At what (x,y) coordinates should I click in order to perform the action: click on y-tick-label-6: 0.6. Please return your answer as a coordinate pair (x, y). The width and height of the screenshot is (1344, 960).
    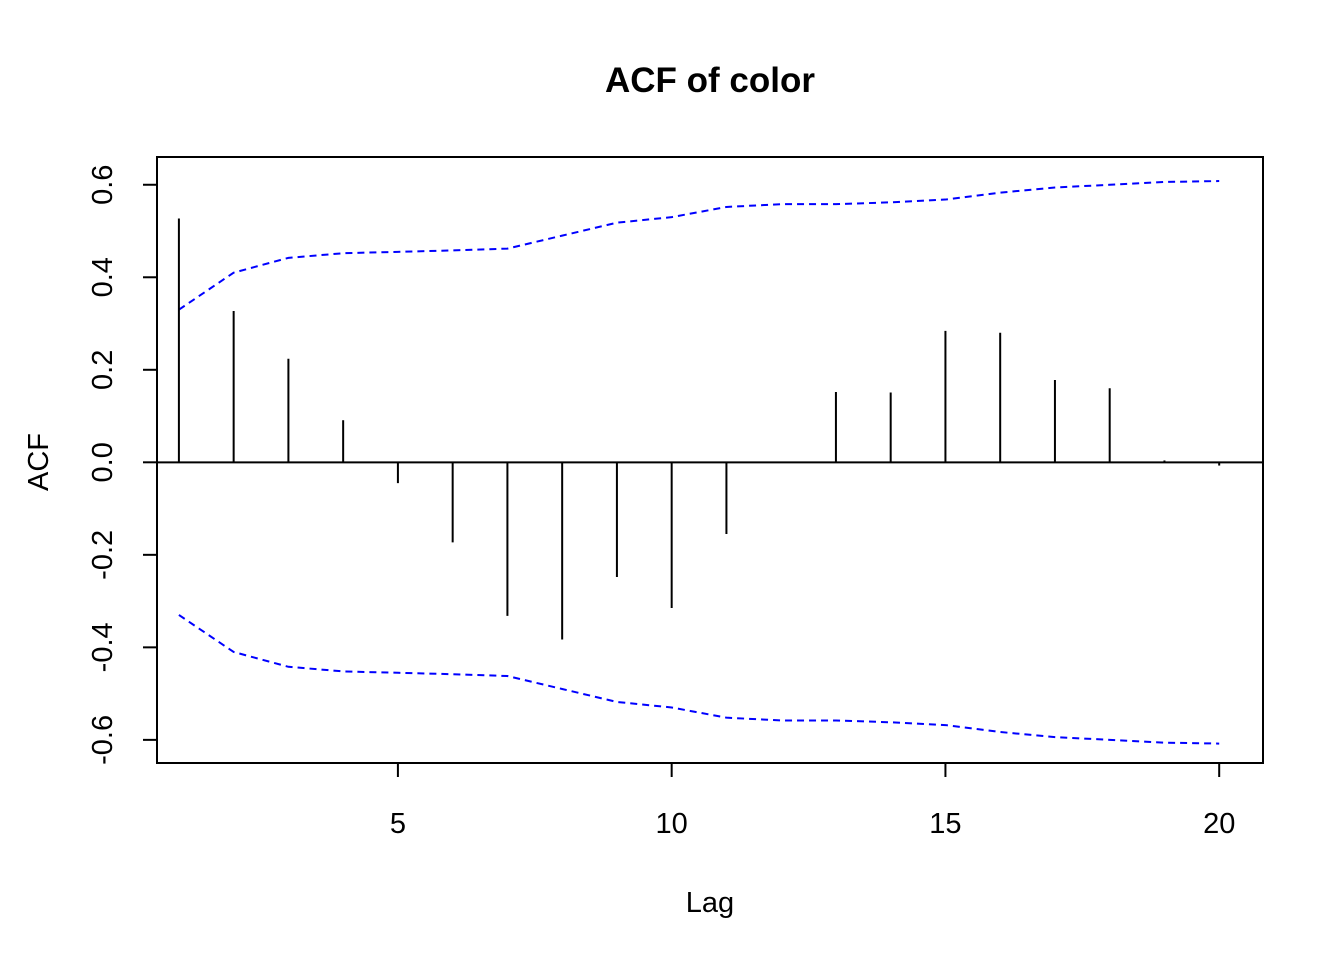
    Looking at the image, I should click on (103, 185).